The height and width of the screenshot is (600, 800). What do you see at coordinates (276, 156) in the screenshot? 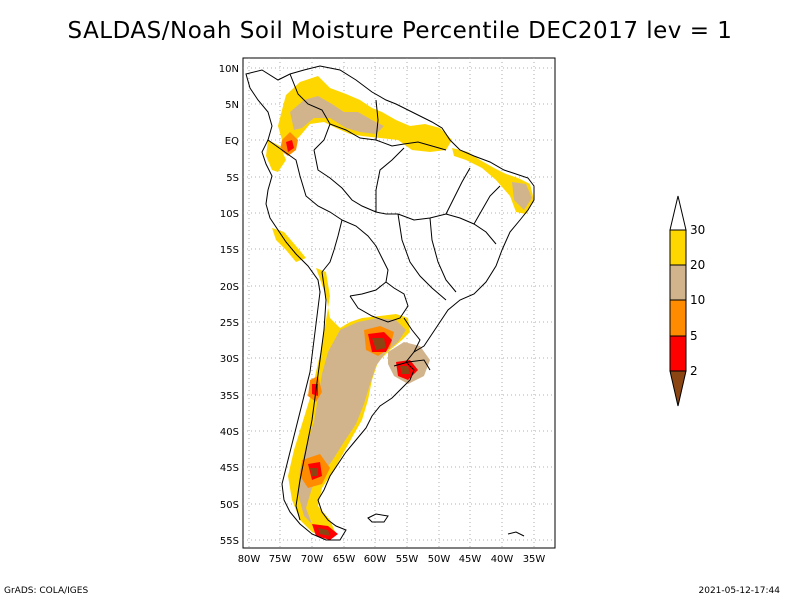
I see `shade-west-yellow` at bounding box center [276, 156].